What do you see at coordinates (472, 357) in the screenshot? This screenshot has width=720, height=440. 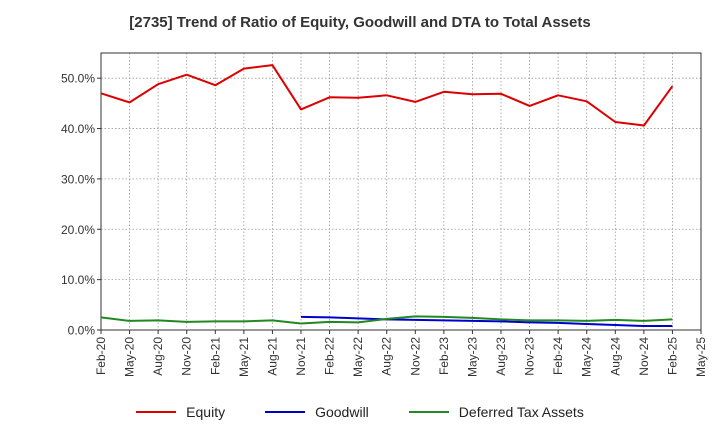 I see `x-tick-label: May-23` at bounding box center [472, 357].